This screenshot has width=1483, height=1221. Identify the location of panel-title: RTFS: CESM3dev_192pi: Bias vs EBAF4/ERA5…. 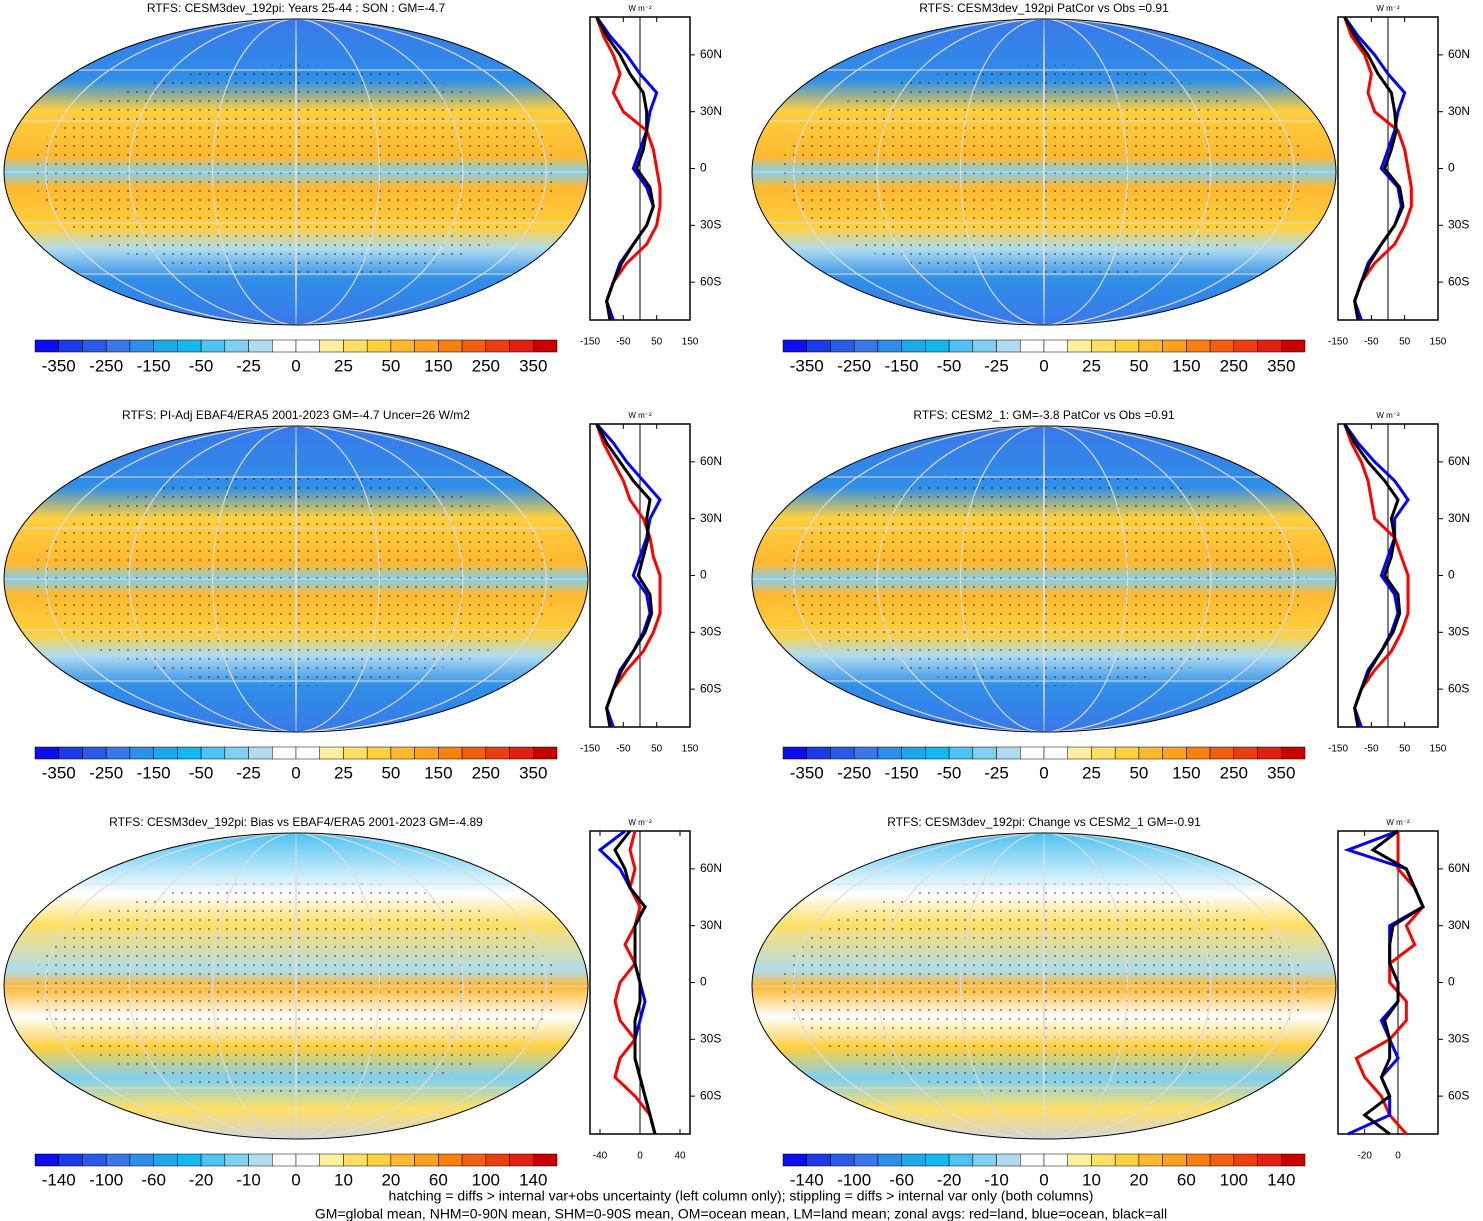
(296, 822).